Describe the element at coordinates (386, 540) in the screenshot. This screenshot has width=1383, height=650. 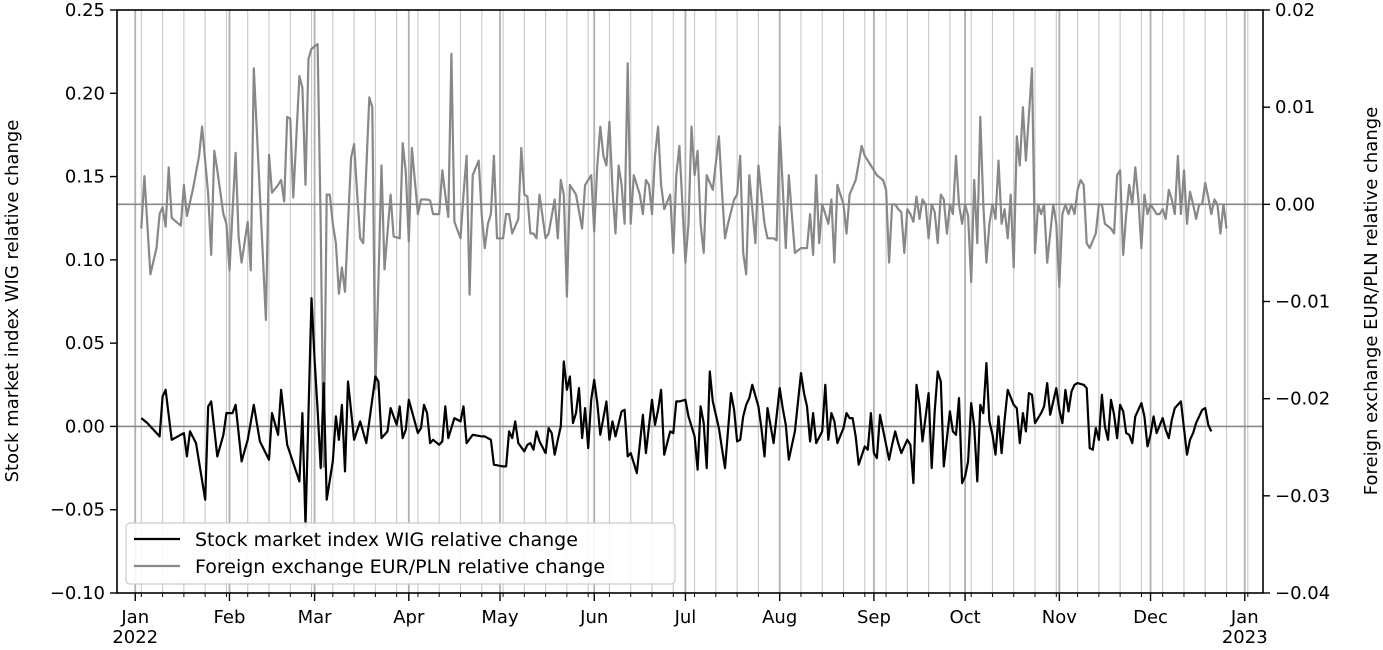
I see `legend-label-wig: Stock market index WIG relative change` at that location.